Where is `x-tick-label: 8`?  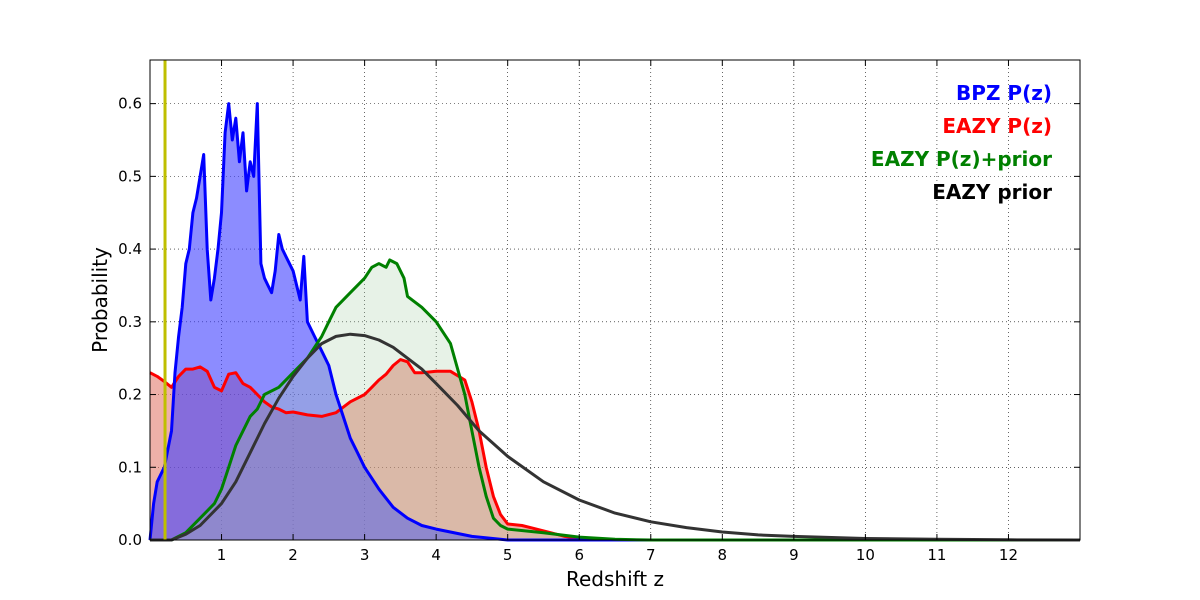
x-tick-label: 8 is located at coordinates (723, 555).